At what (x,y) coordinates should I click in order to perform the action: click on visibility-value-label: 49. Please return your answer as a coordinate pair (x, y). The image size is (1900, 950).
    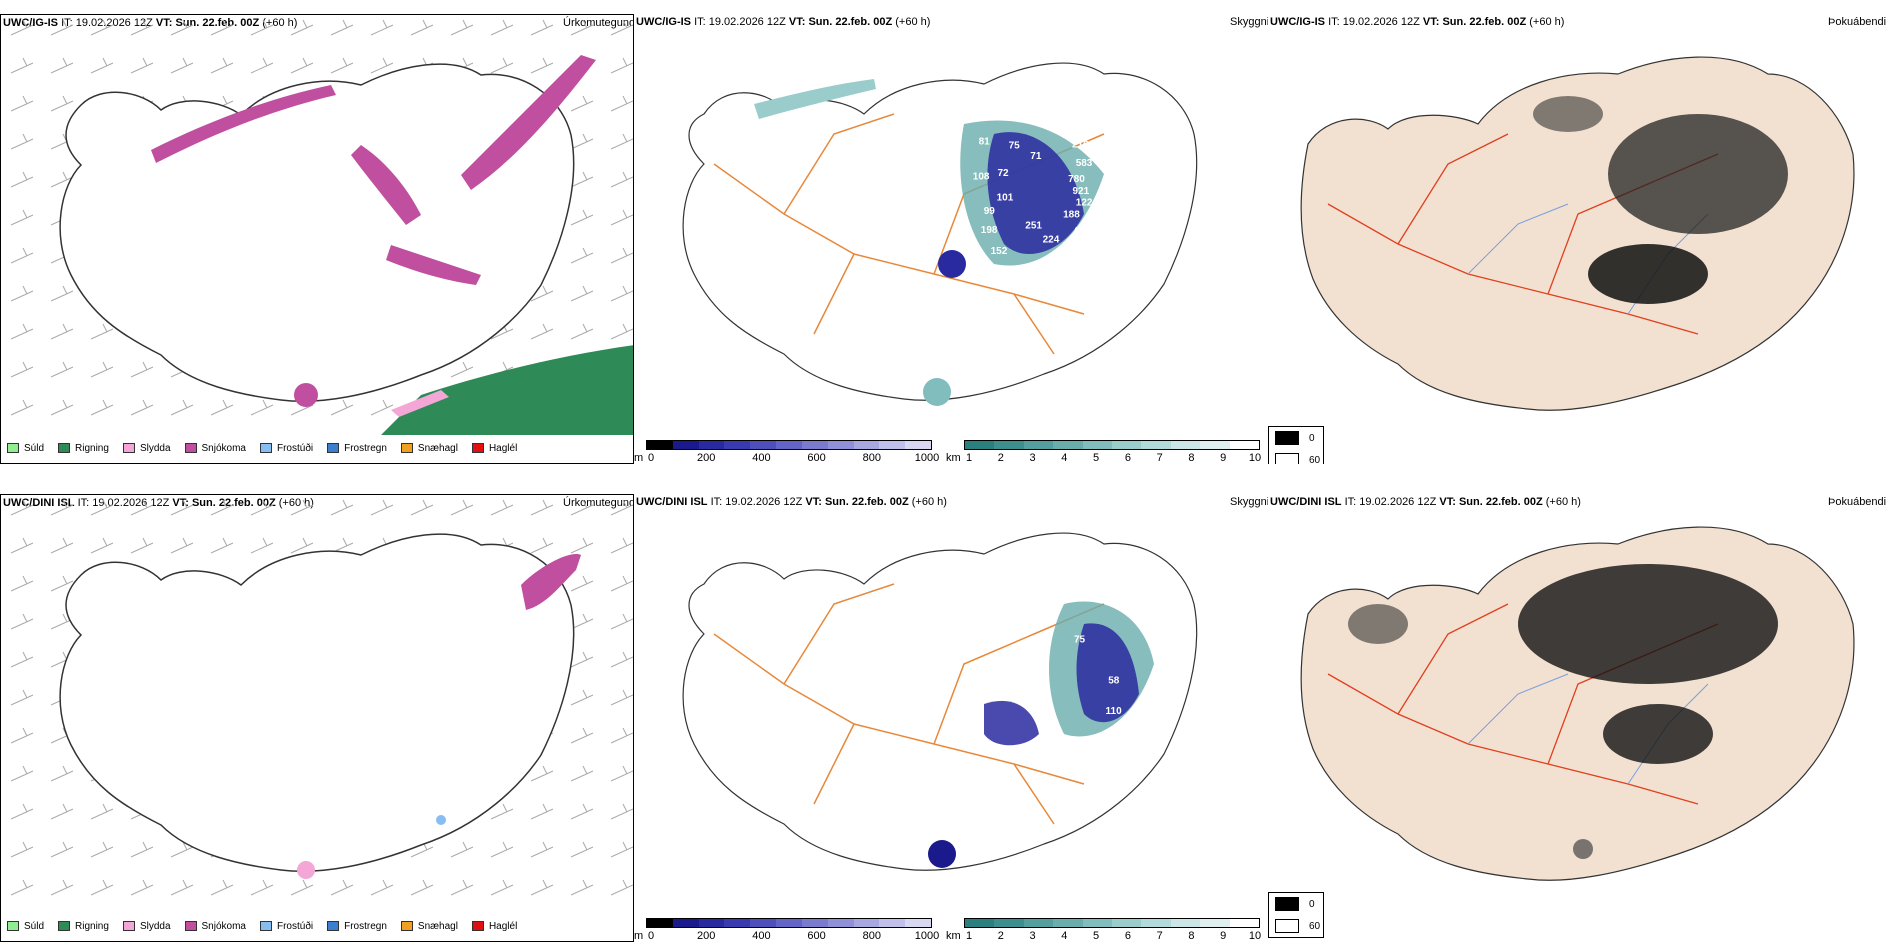
    Looking at the image, I should click on (1061, 126).